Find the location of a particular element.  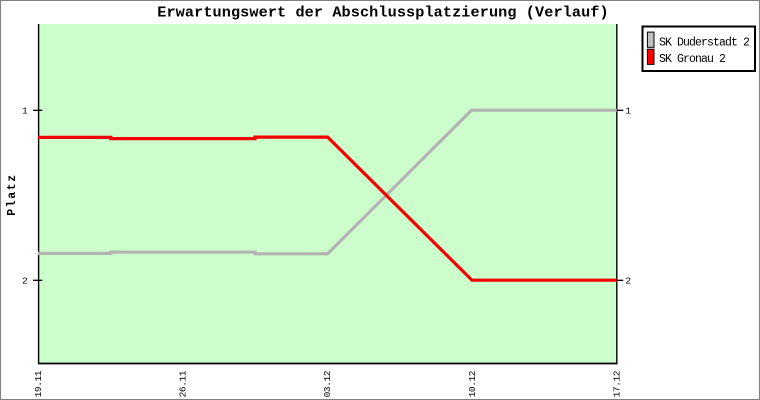

svg-text: 17.12 is located at coordinates (616, 383).